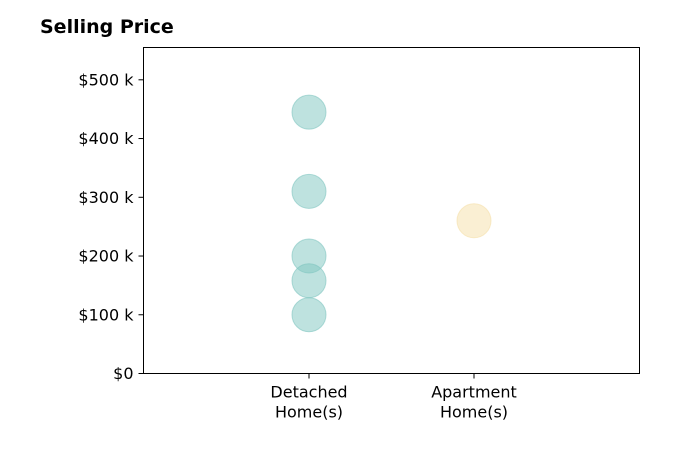  I want to click on x-tick-label: Apartment Home(s), so click(474, 402).